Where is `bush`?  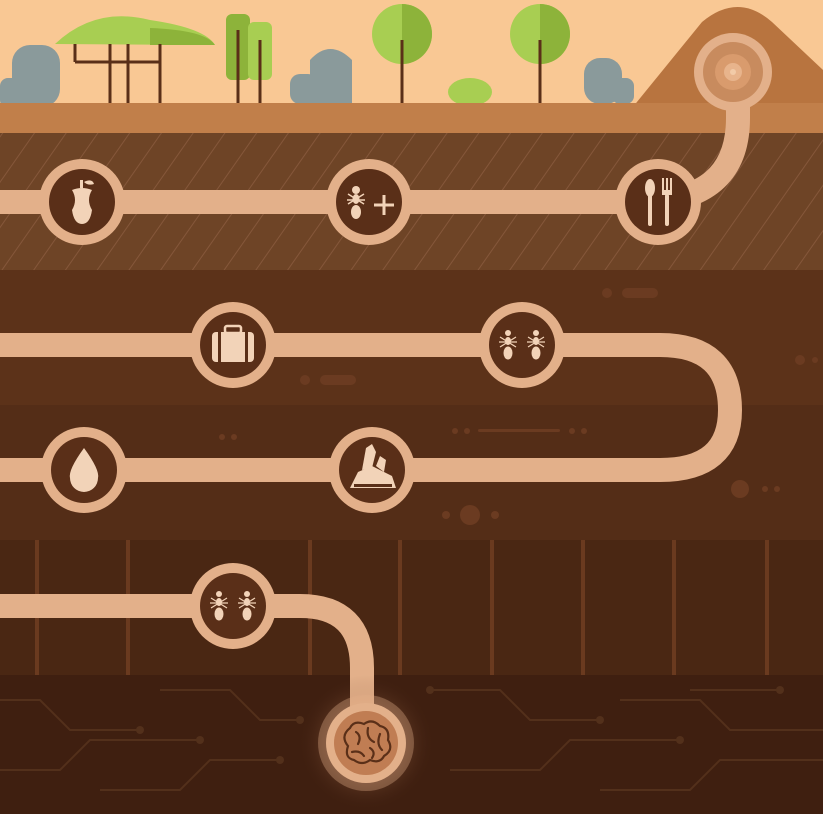
bush is located at coordinates (470, 92).